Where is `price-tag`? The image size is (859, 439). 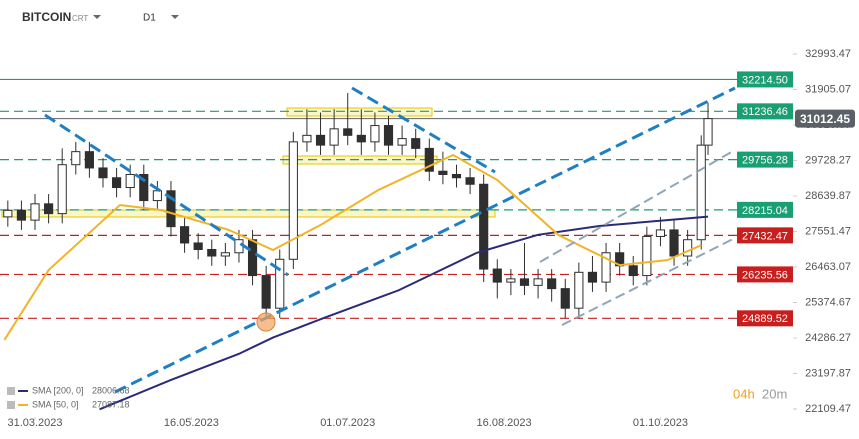 price-tag is located at coordinates (825, 118).